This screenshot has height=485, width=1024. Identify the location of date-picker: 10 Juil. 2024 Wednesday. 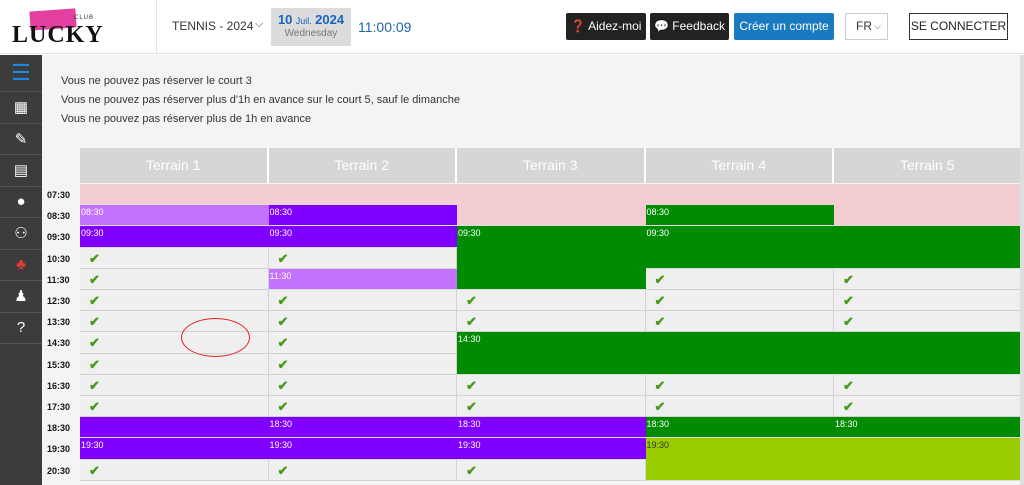
(311, 27).